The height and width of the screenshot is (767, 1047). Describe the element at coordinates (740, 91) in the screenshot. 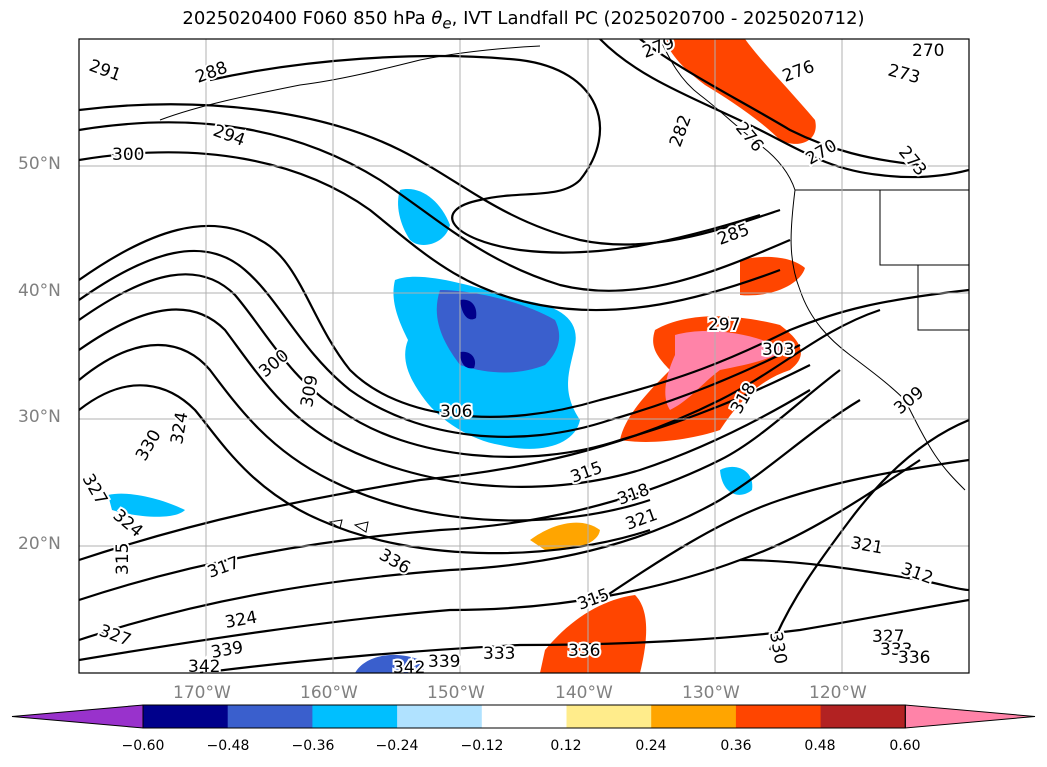

I see `orange-patch-north-coast` at that location.